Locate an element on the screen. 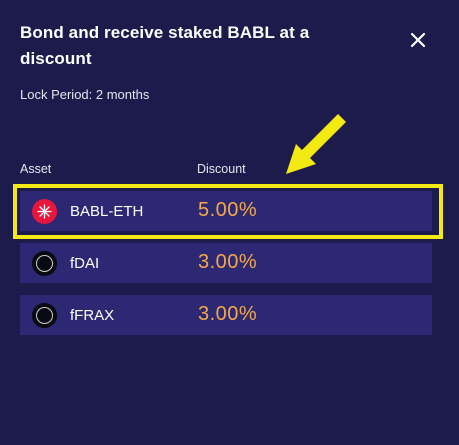 This screenshot has height=445, width=459. bond-row-ffrax: fFRAX 3.00% is located at coordinates (226, 315).